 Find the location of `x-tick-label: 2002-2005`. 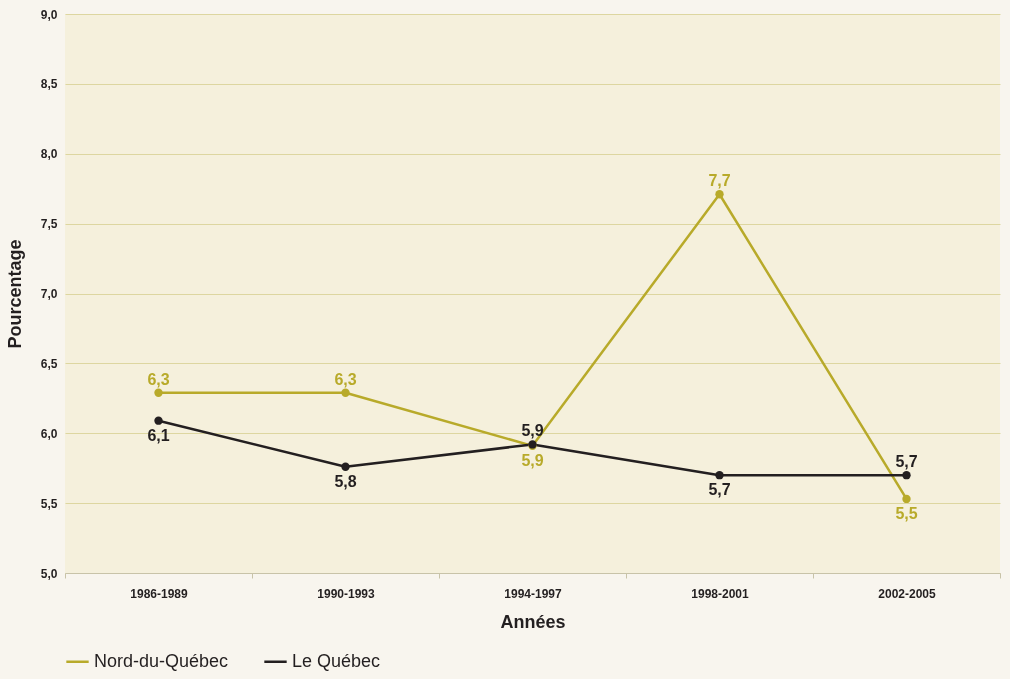

x-tick-label: 2002-2005 is located at coordinates (907, 593).